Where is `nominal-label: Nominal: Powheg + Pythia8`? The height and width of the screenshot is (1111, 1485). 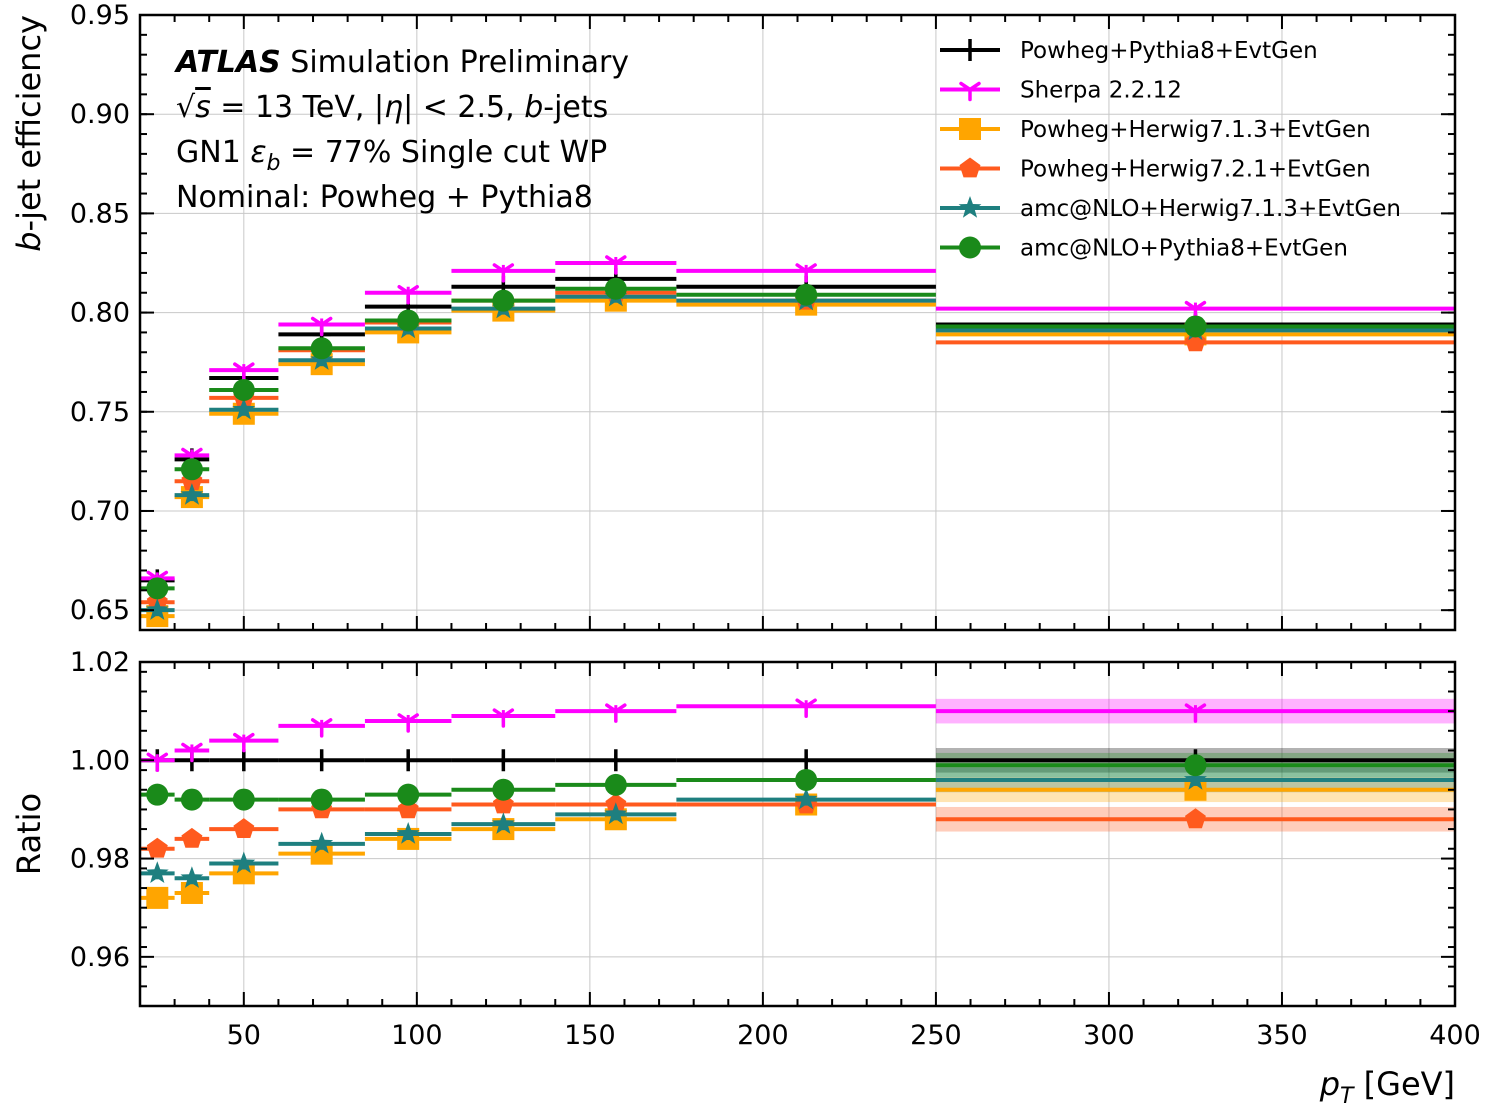 nominal-label: Nominal: Powheg + Pythia8 is located at coordinates (384, 197).